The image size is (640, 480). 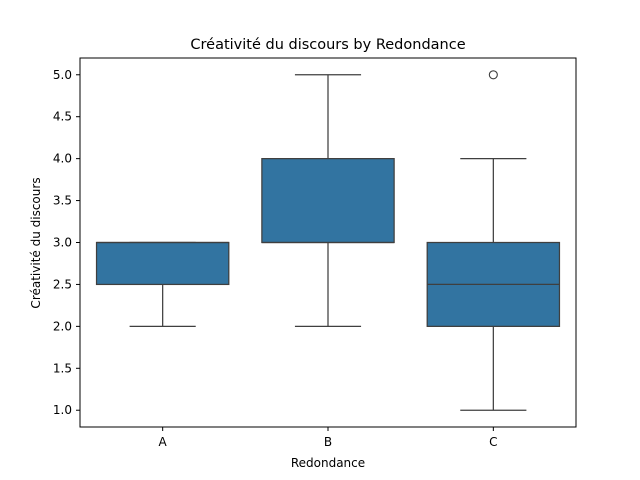 What do you see at coordinates (62, 75) in the screenshot?
I see `y-tick-label-5-0: 5.0` at bounding box center [62, 75].